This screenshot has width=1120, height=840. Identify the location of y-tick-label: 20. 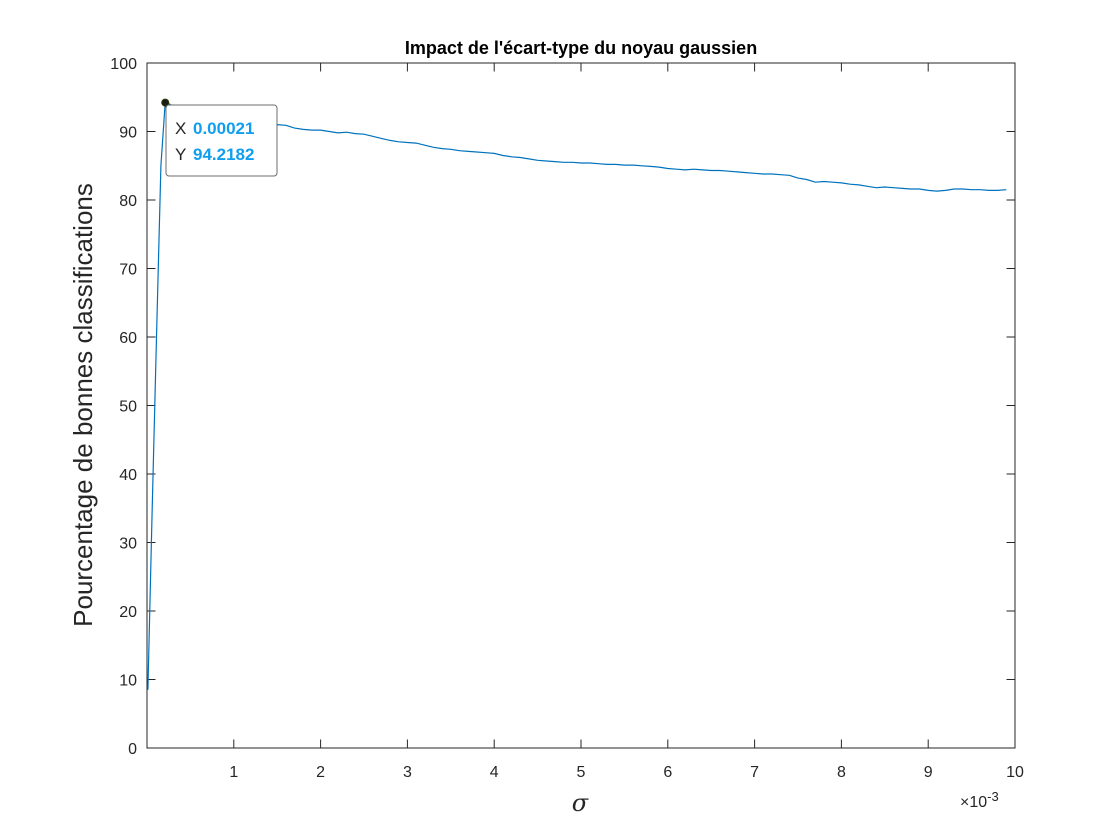
(128, 612).